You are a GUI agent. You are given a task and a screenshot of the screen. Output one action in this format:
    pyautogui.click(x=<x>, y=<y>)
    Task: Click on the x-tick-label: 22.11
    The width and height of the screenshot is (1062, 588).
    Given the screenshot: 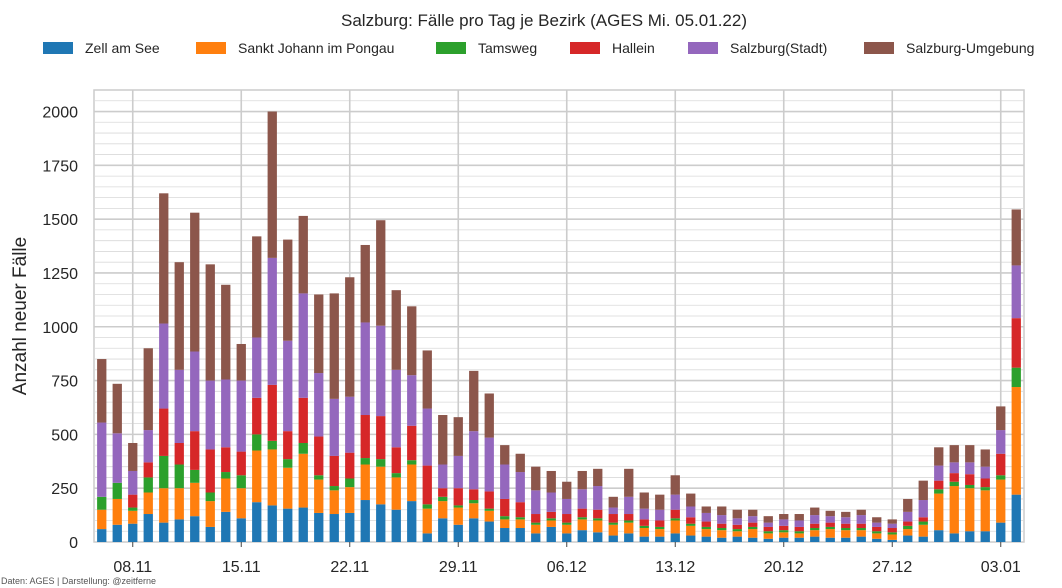 What is the action you would take?
    pyautogui.click(x=349, y=567)
    